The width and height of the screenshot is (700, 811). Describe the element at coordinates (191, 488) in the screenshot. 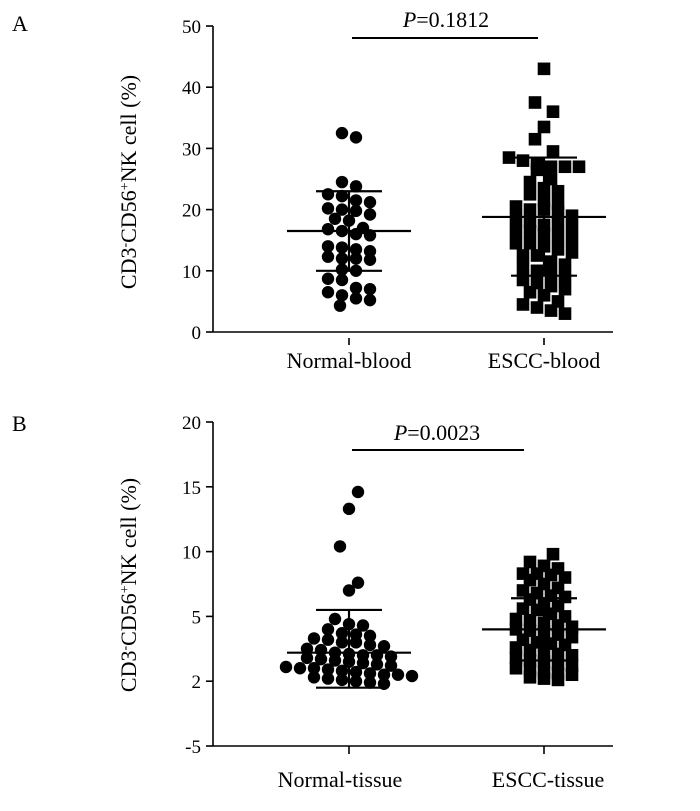

I see `y-tick-label-b-4: 15` at that location.